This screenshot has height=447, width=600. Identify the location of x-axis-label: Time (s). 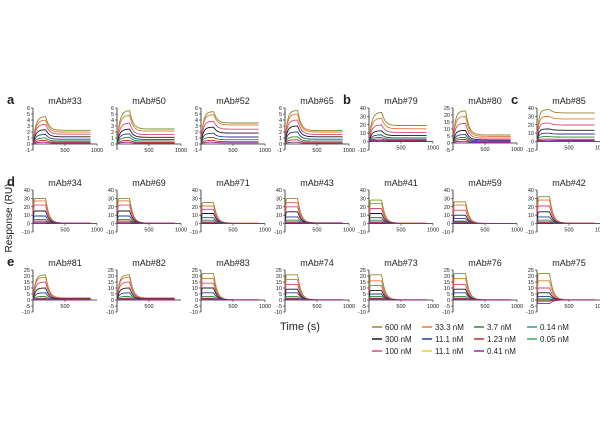
(300, 327).